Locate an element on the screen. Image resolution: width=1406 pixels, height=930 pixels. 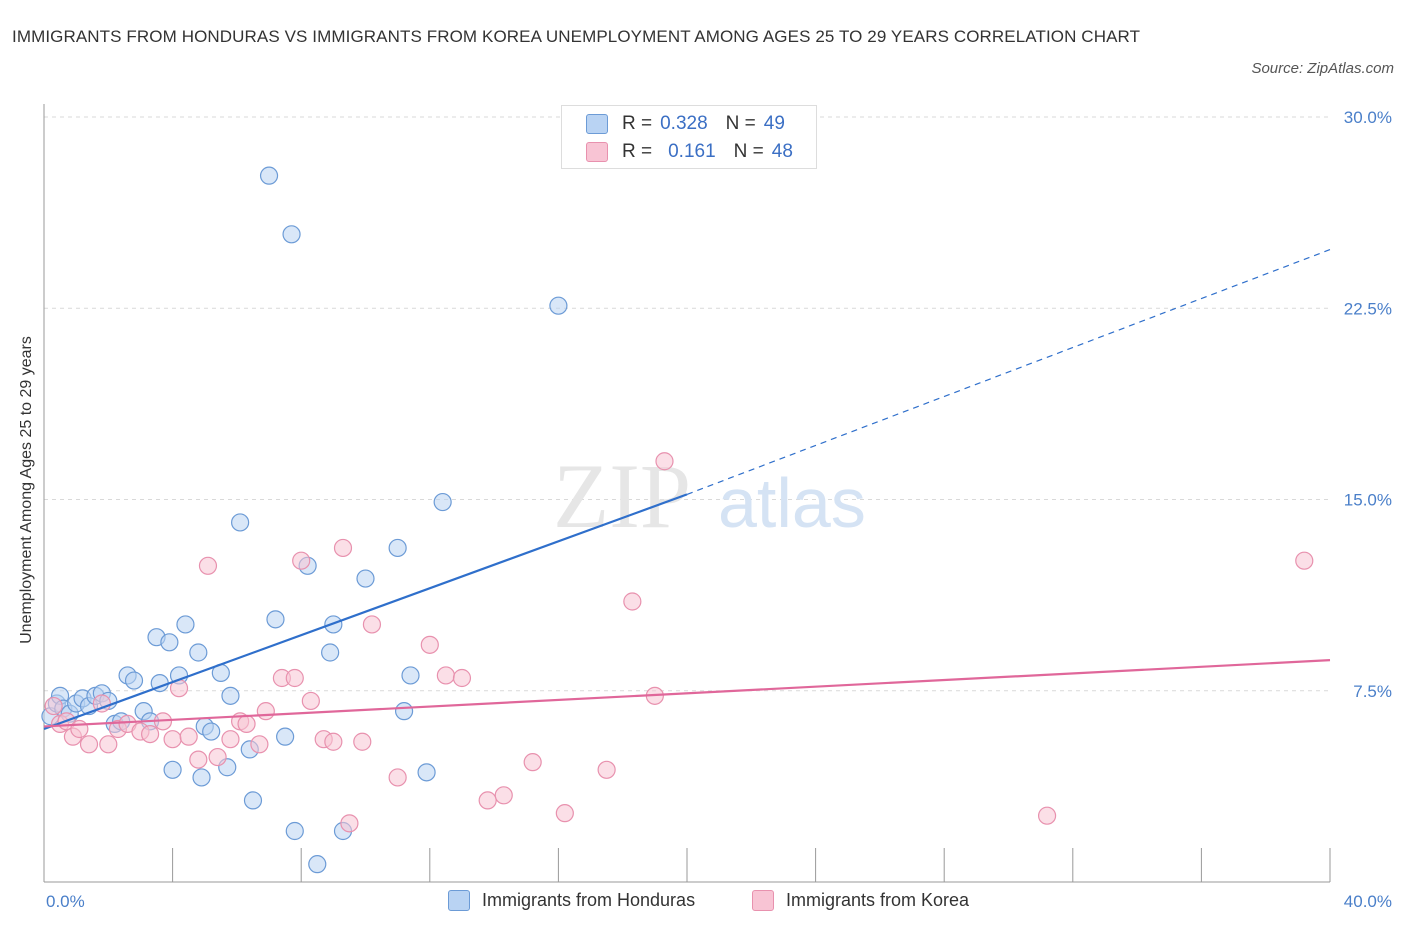
legend-r-value: 0.161 is located at coordinates (692, 151).